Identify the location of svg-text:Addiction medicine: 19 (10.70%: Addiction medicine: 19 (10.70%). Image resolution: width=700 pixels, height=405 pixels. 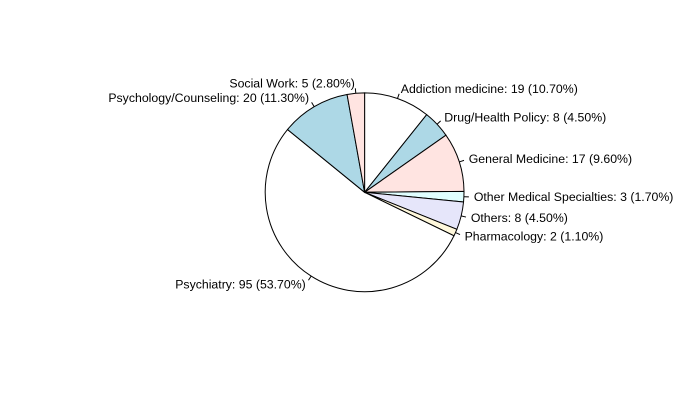
(489, 89).